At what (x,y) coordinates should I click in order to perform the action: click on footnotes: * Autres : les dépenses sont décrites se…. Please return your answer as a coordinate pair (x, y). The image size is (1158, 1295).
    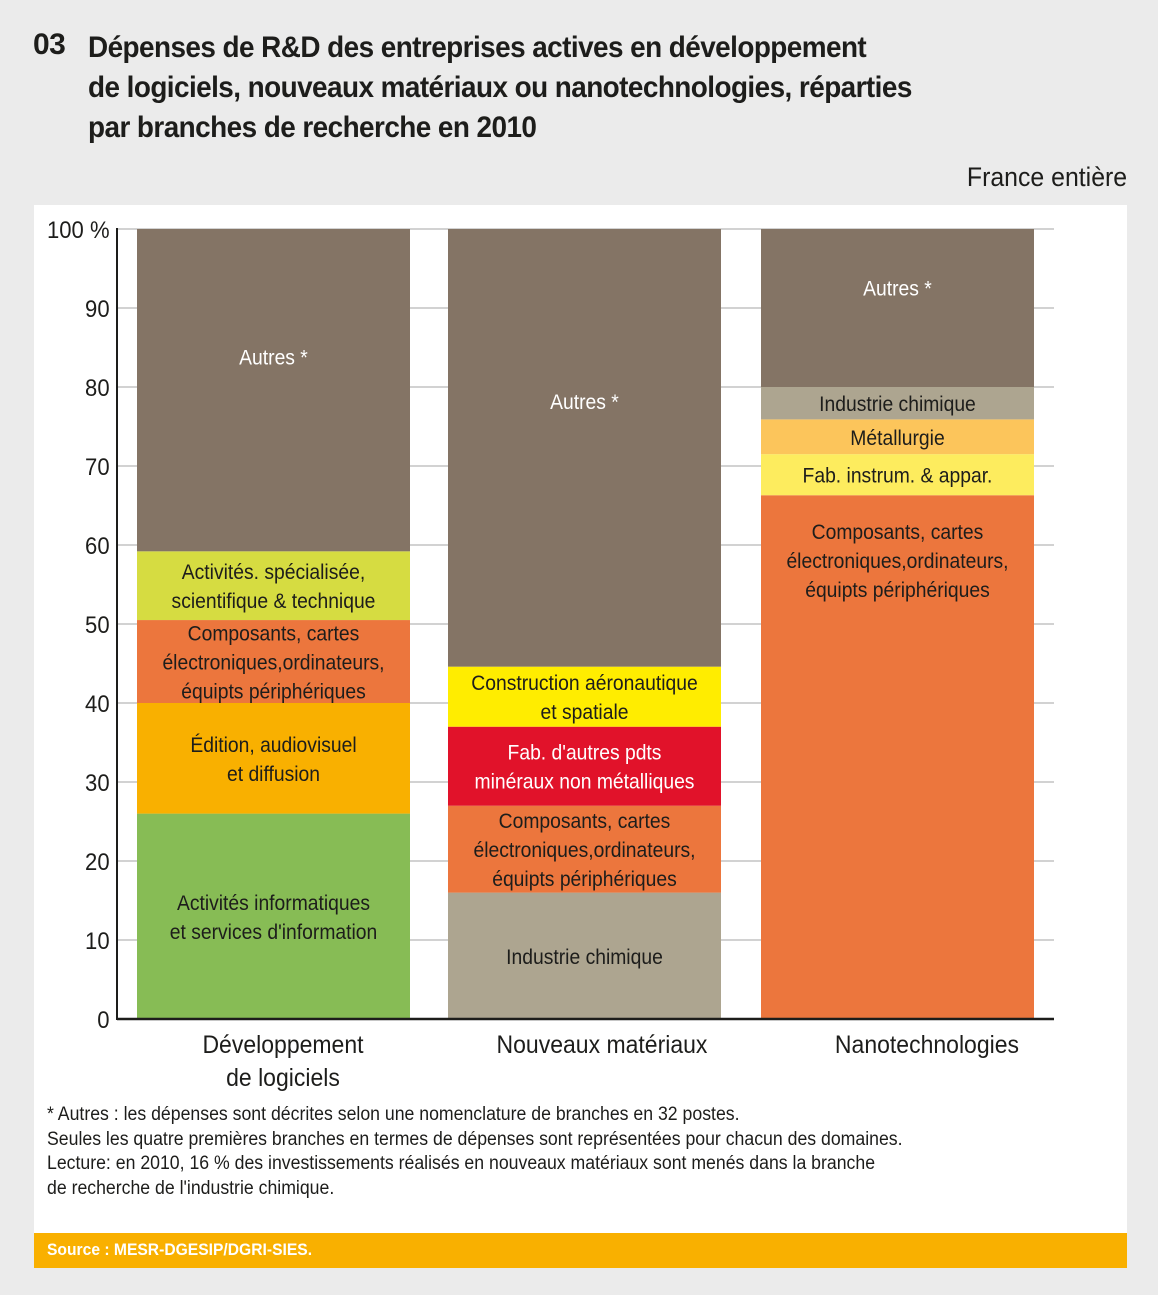
    Looking at the image, I should click on (475, 1152).